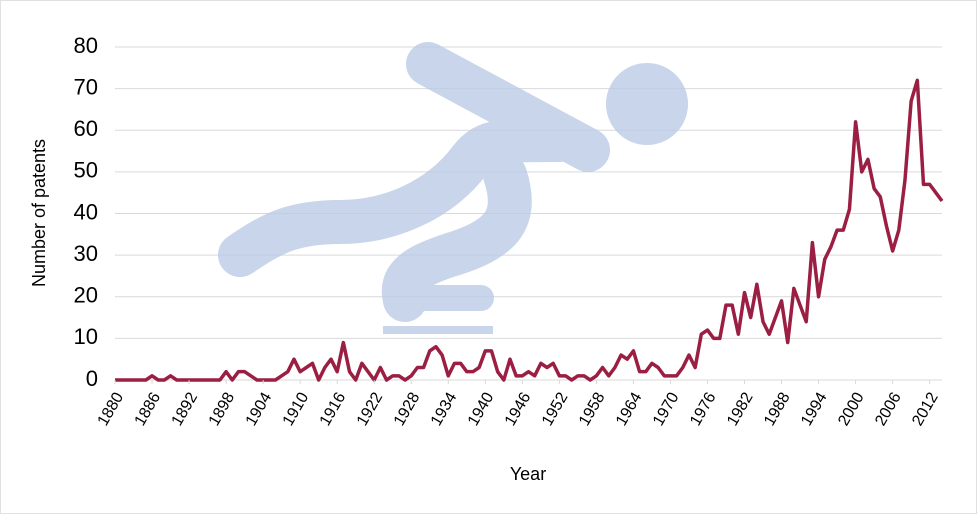 Image resolution: width=977 pixels, height=514 pixels. What do you see at coordinates (86, 211) in the screenshot?
I see `y-tick-label: 40` at bounding box center [86, 211].